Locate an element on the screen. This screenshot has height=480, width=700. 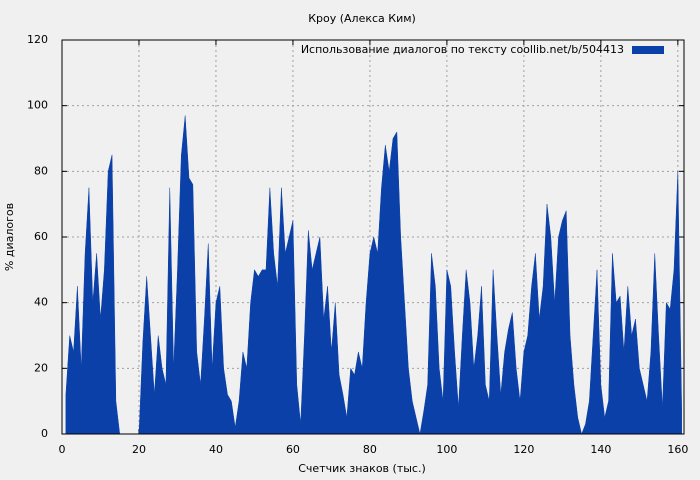
y-tick-label: 100 is located at coordinates (37, 105).